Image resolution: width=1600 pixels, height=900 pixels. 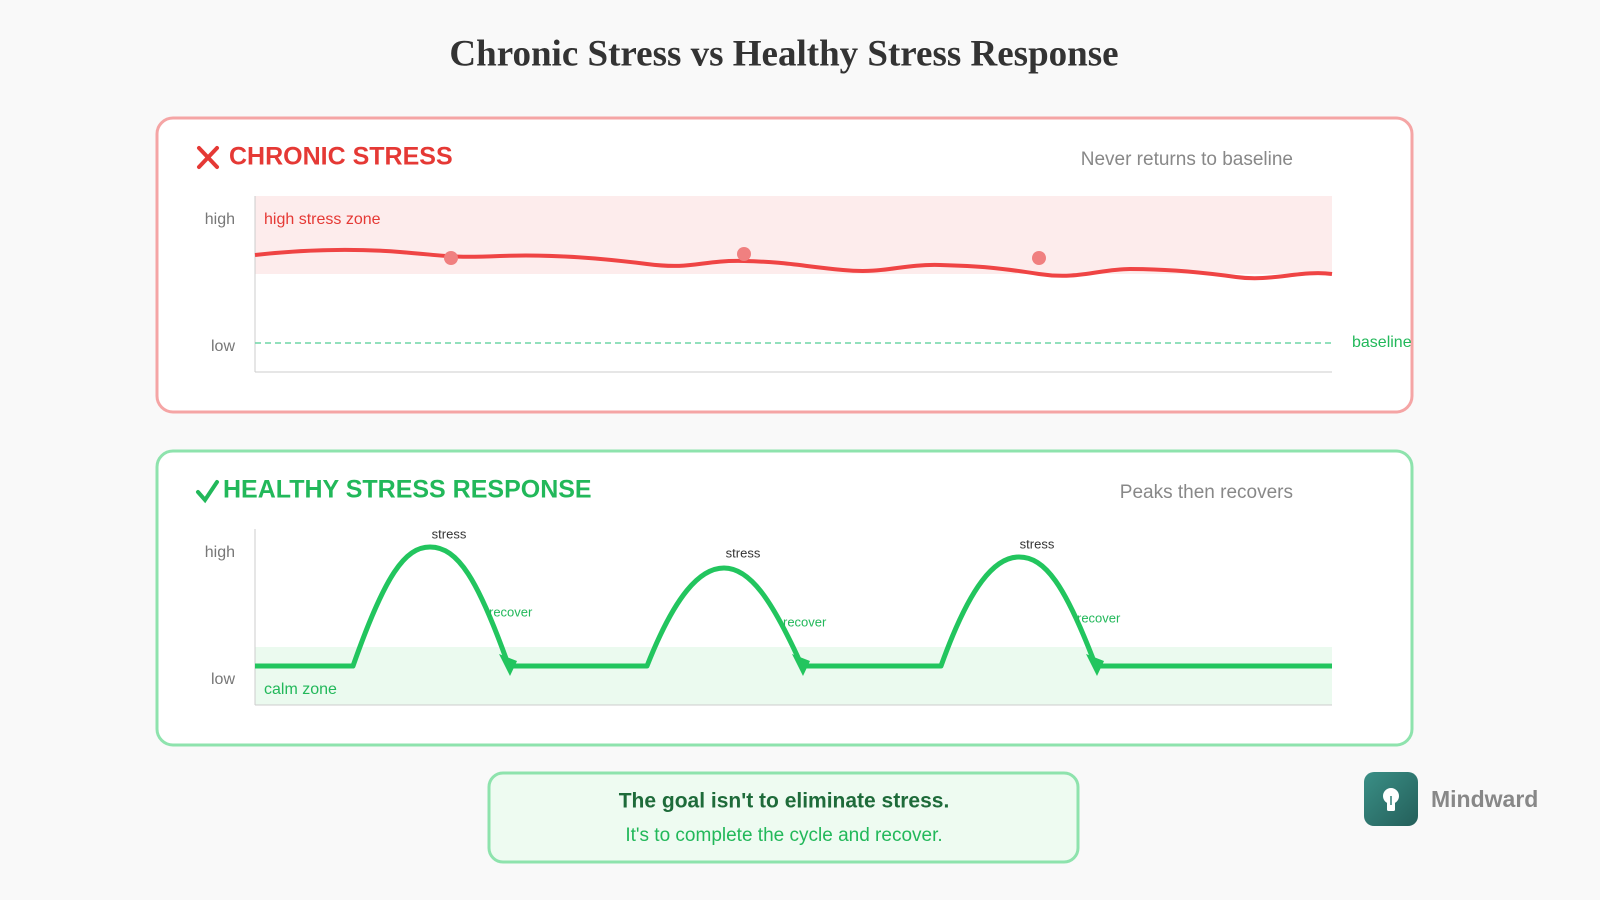 I want to click on response-curve, so click(x=793, y=606).